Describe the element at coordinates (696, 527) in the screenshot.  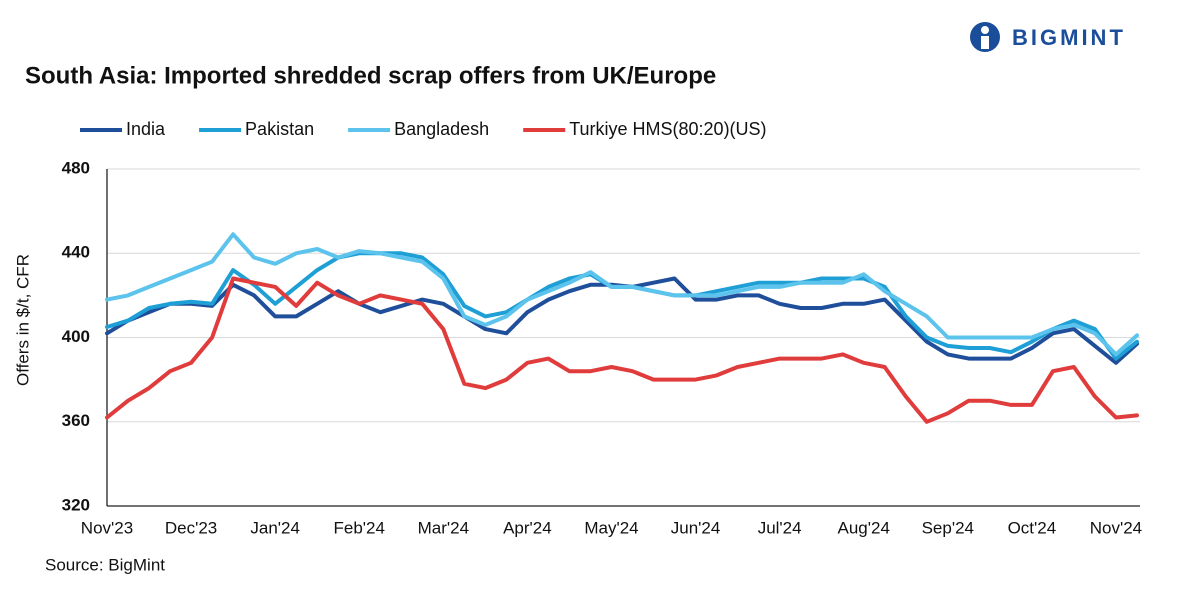
I see `x-tick-label: Jun'24` at that location.